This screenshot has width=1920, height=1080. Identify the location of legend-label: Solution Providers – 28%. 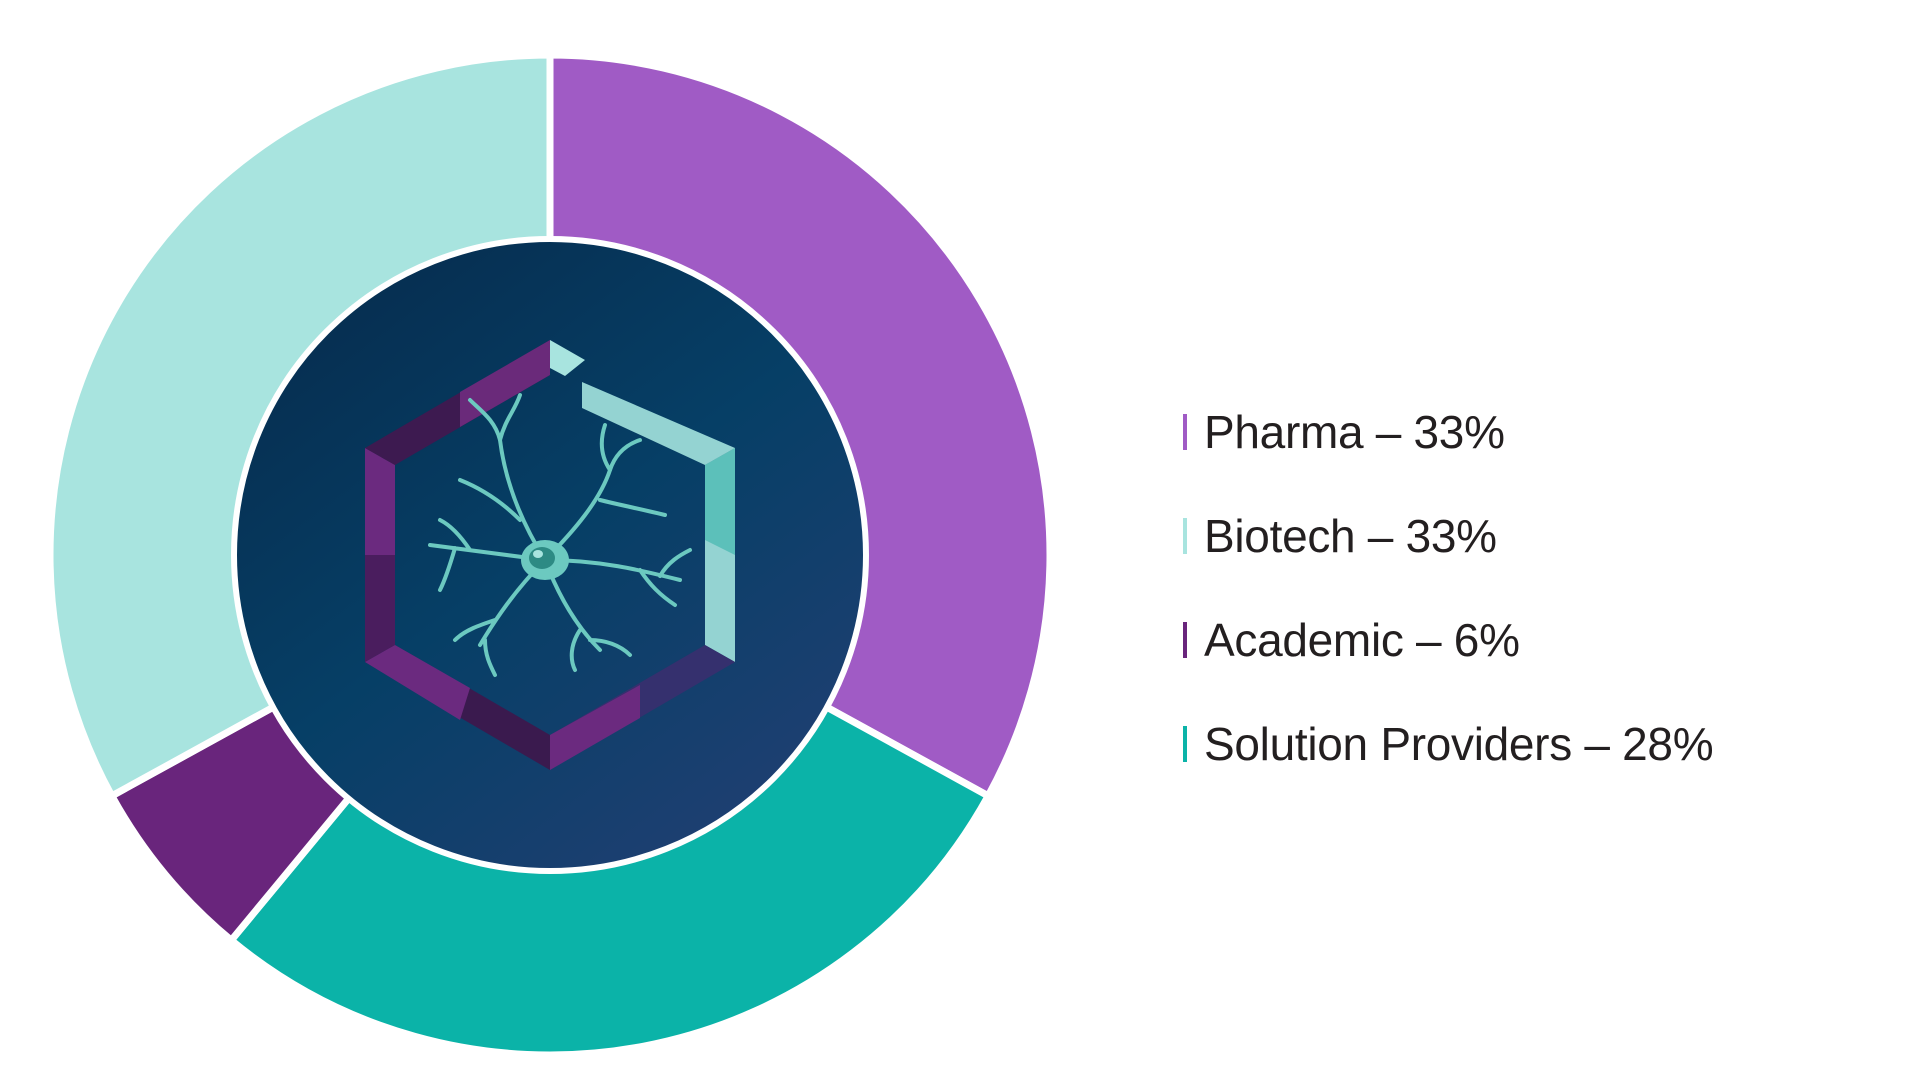
(1459, 744).